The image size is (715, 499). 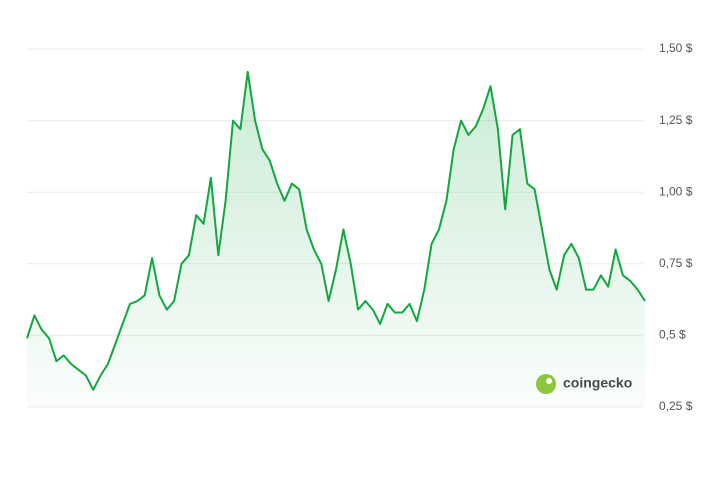 I want to click on watermark: coingecko, so click(x=584, y=384).